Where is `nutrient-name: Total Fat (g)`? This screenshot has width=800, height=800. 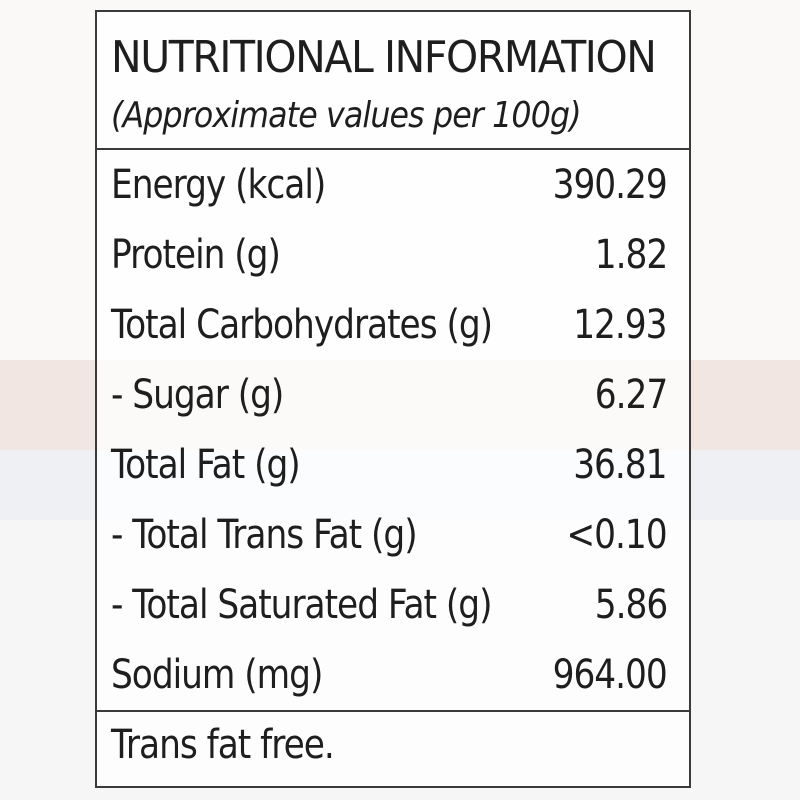 nutrient-name: Total Fat (g) is located at coordinates (206, 465).